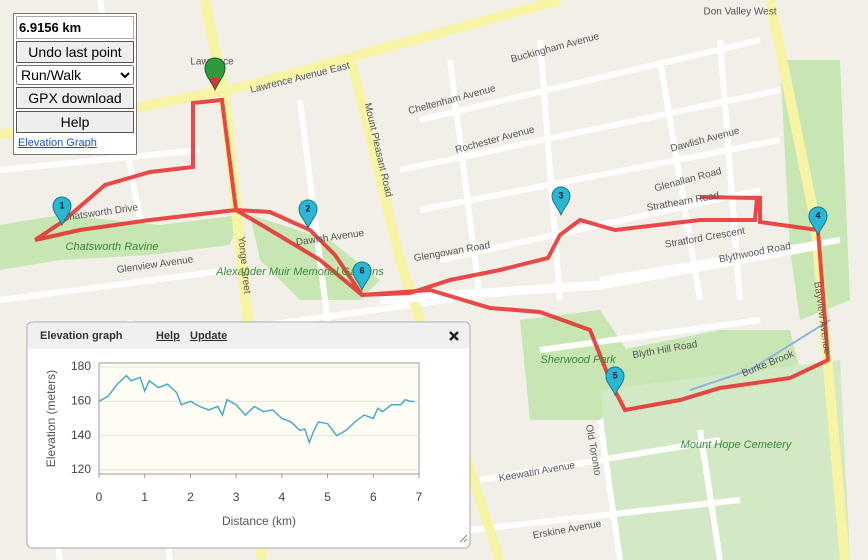  I want to click on x-tick-label: 6, so click(373, 497).